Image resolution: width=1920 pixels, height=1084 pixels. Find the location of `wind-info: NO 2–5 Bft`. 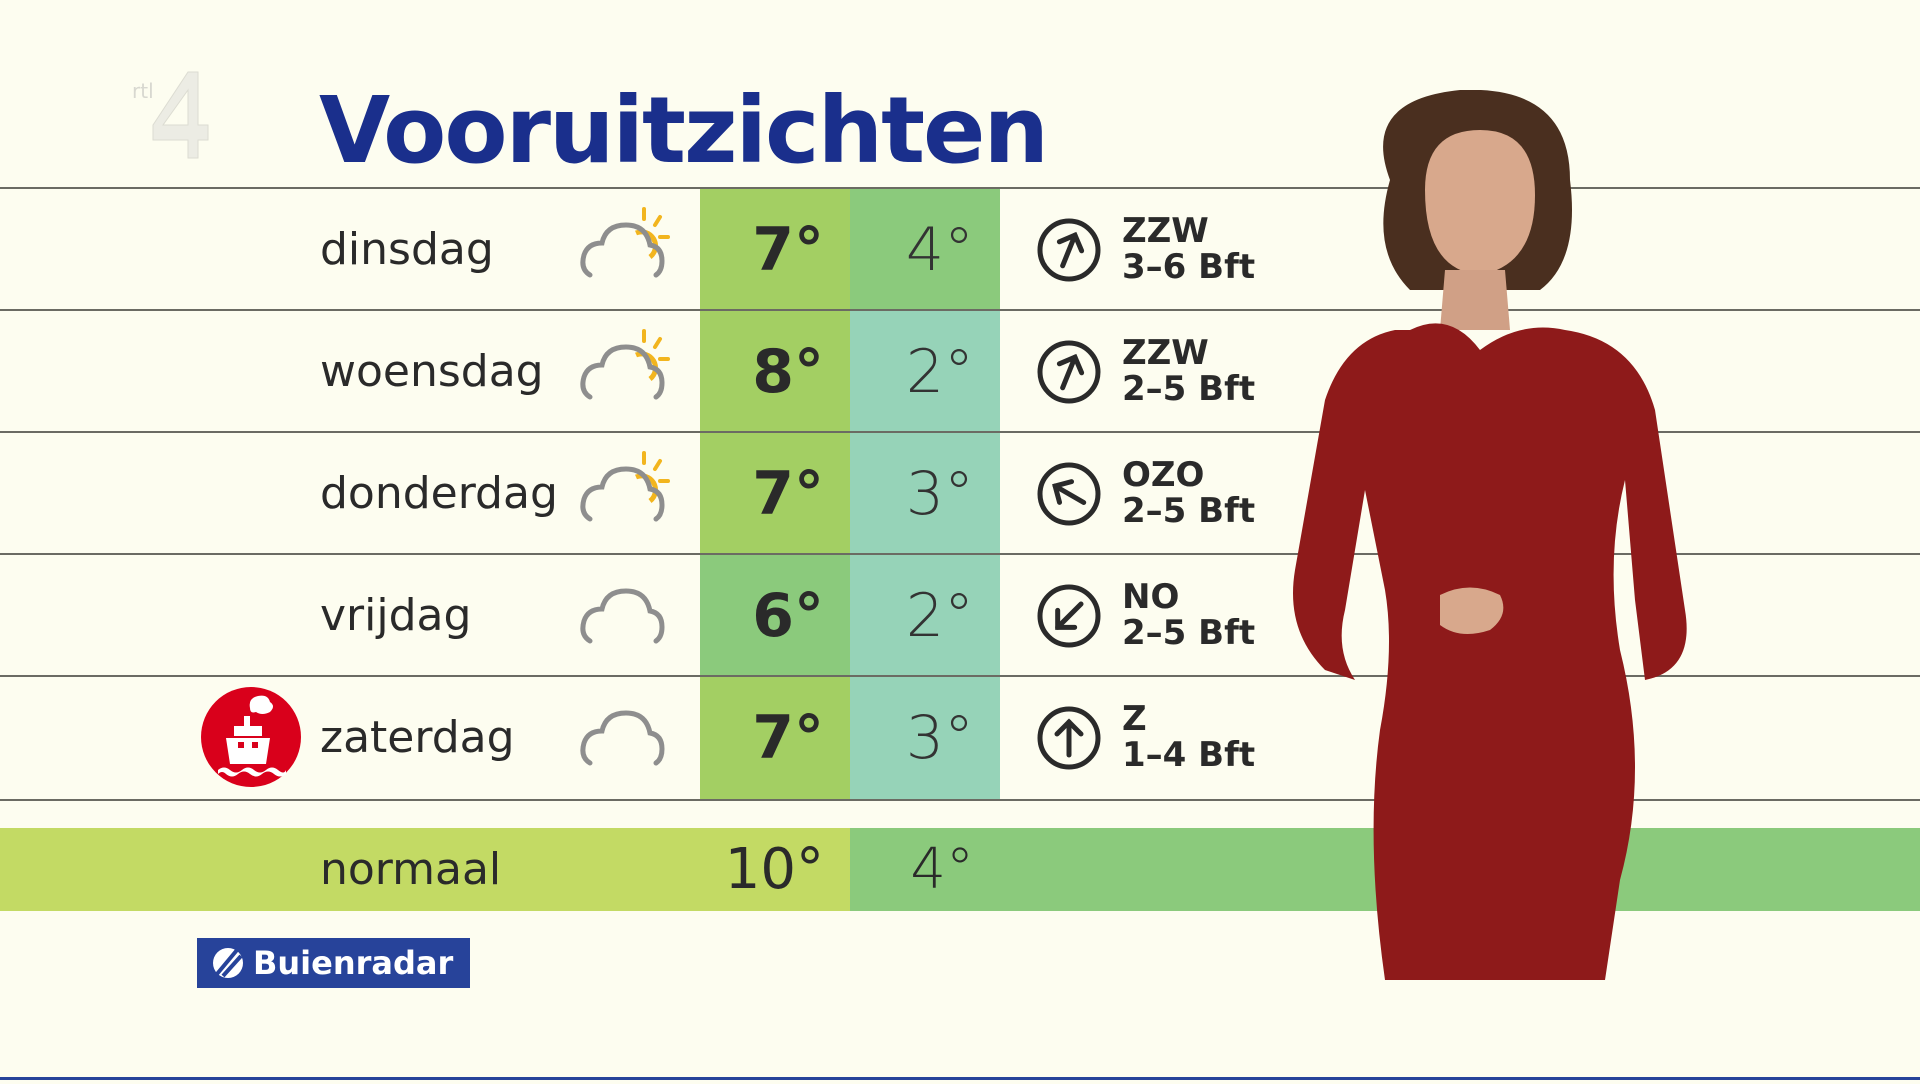

wind-info: NO 2–5 Bft is located at coordinates (1188, 615).